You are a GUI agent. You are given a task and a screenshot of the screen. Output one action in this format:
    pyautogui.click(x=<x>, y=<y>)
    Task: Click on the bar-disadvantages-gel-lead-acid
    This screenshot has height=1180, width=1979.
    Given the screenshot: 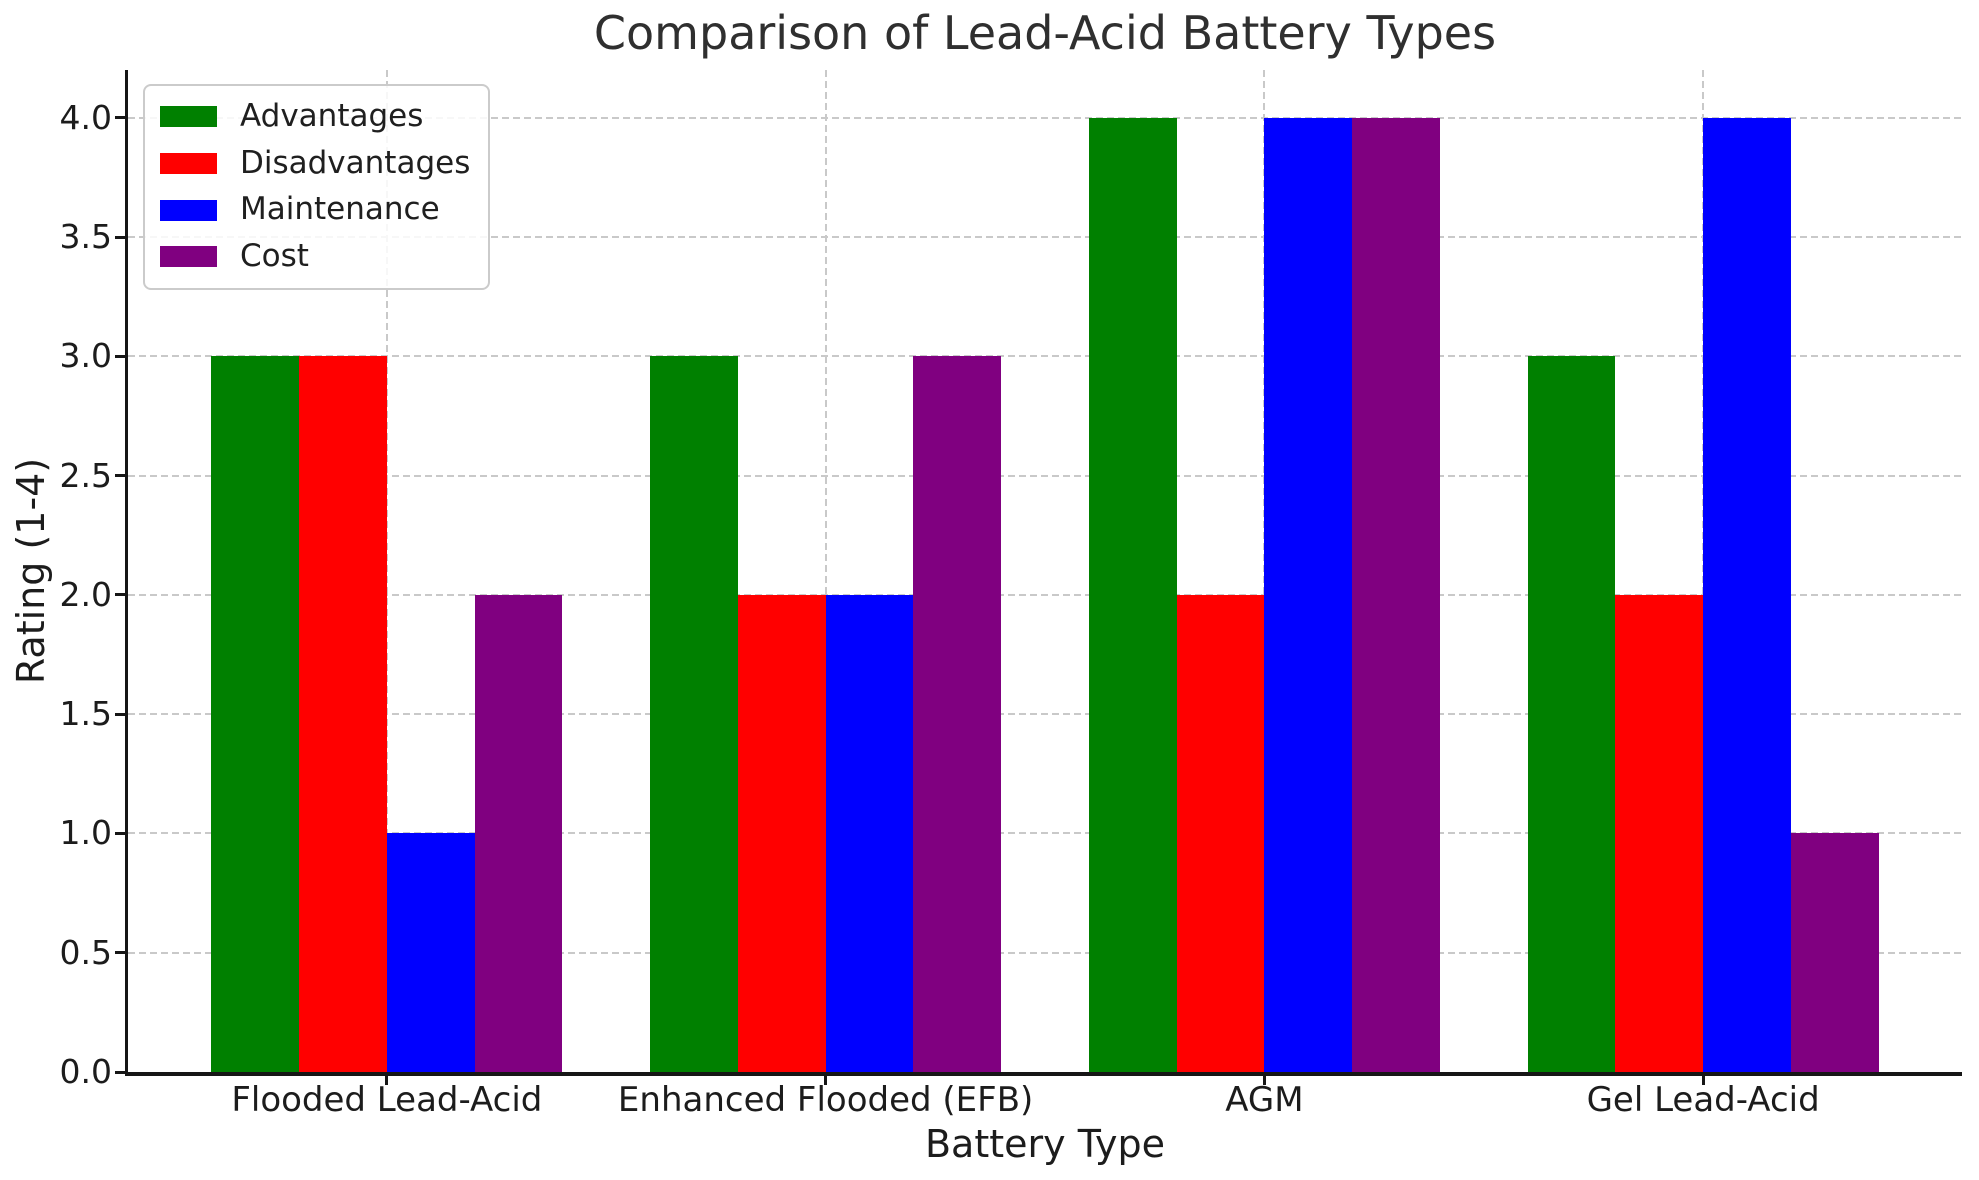 What is the action you would take?
    pyautogui.click(x=1659, y=833)
    